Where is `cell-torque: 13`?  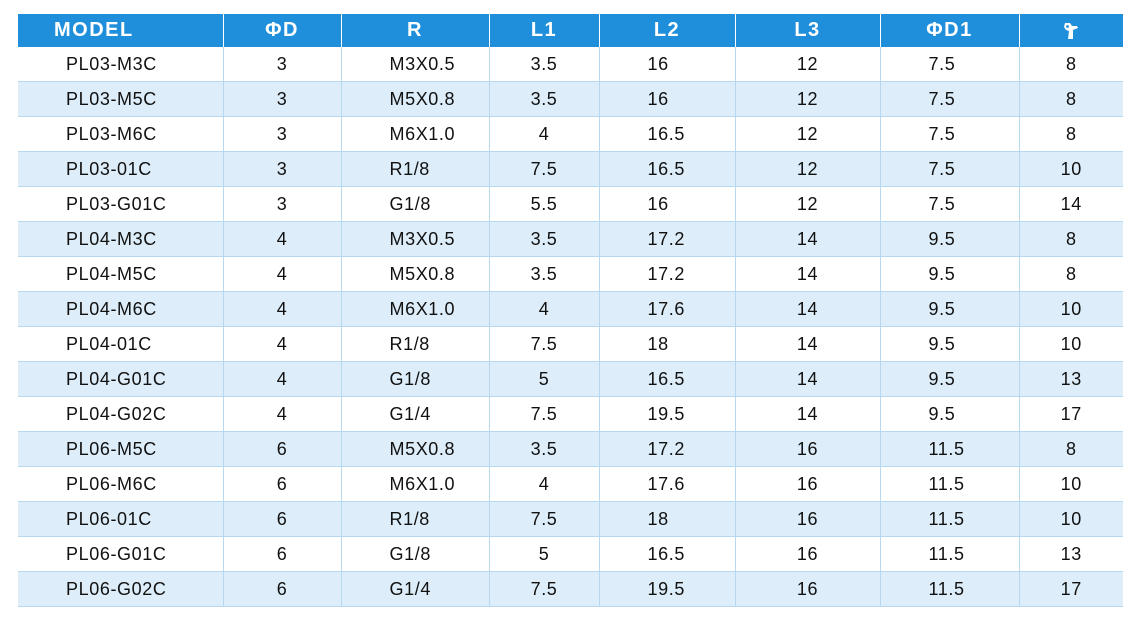 cell-torque: 13 is located at coordinates (1071, 379).